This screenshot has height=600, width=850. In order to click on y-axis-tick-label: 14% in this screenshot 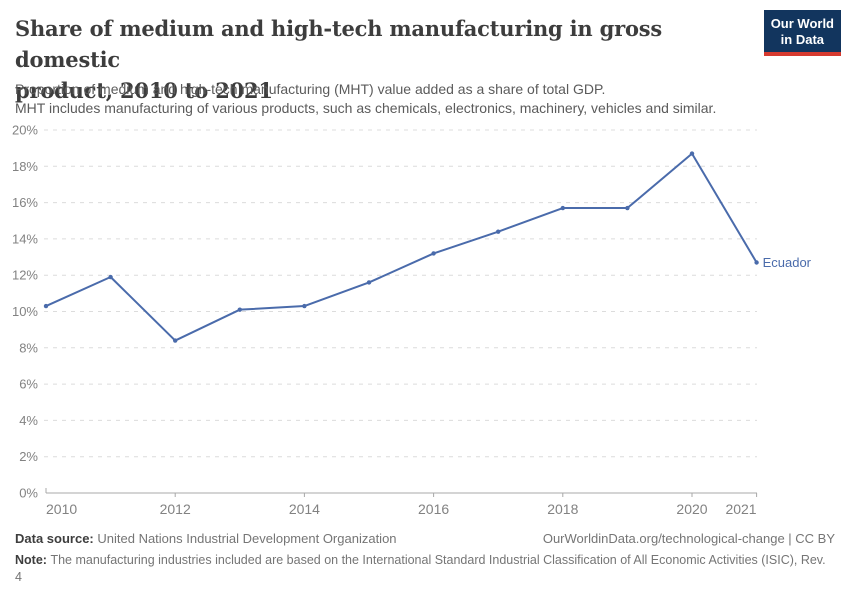, I will do `click(25, 238)`.